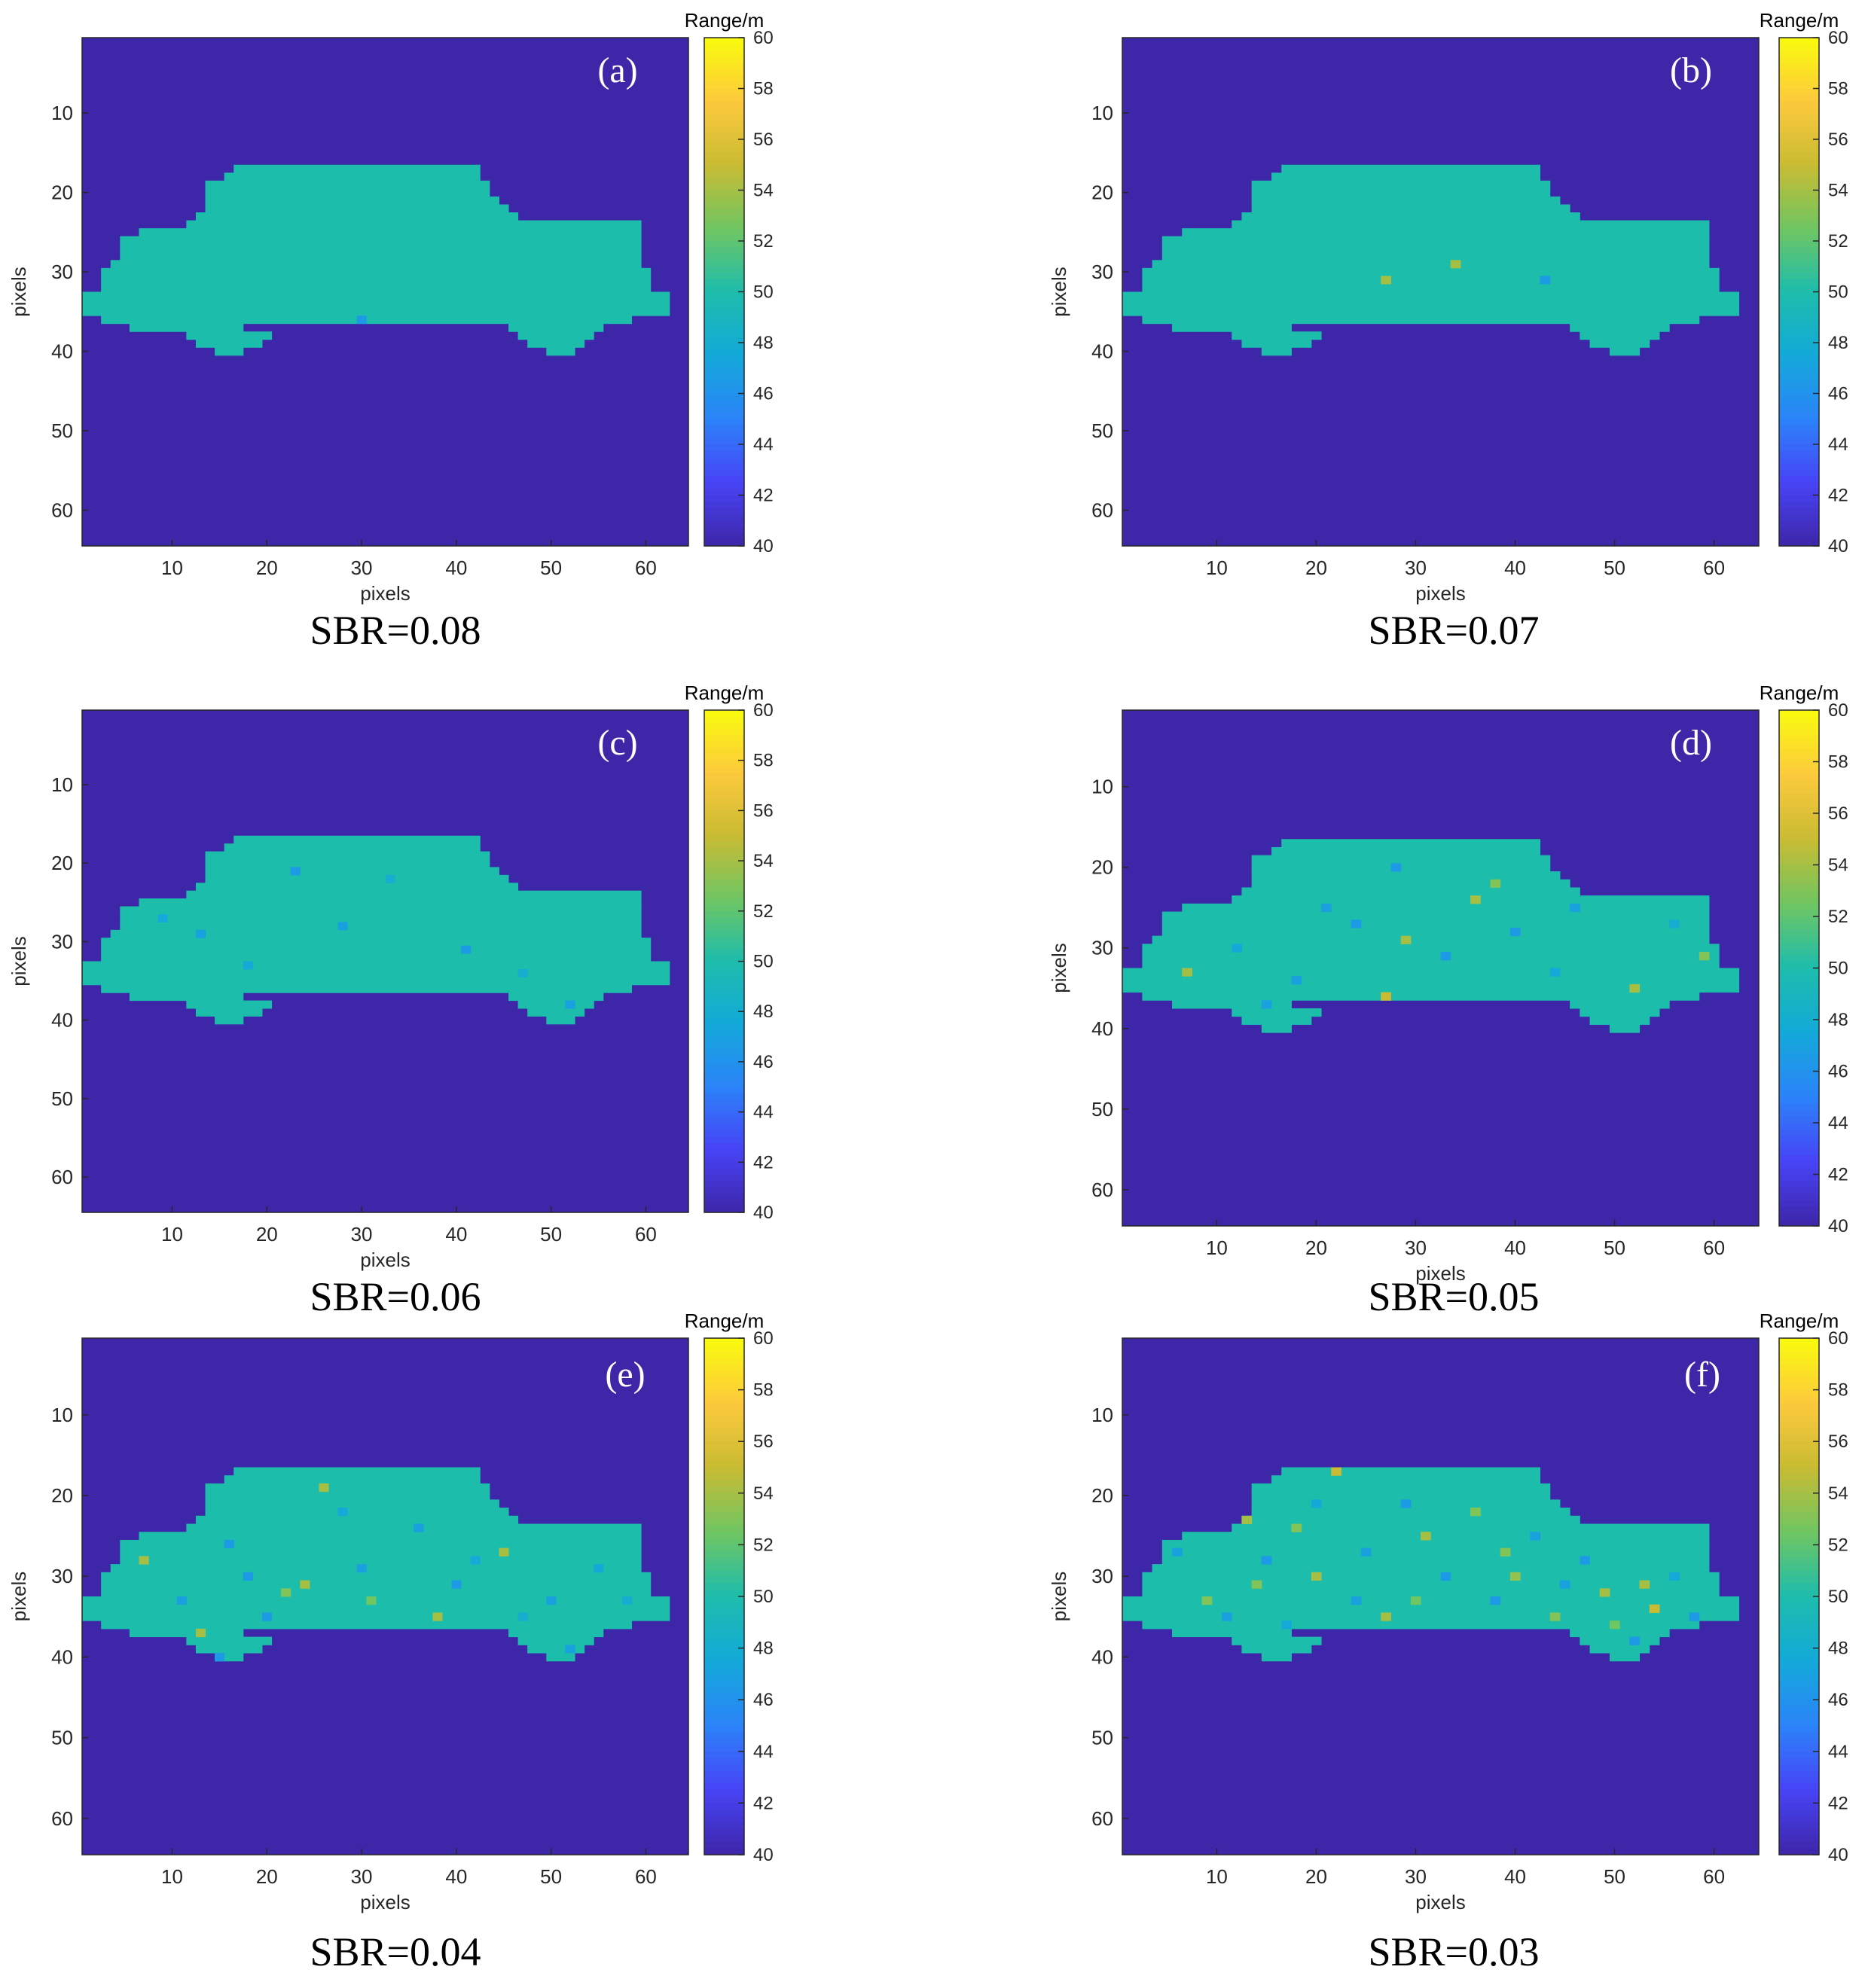 This screenshot has height=1988, width=1868. I want to click on colorbar-title: Range/m, so click(725, 20).